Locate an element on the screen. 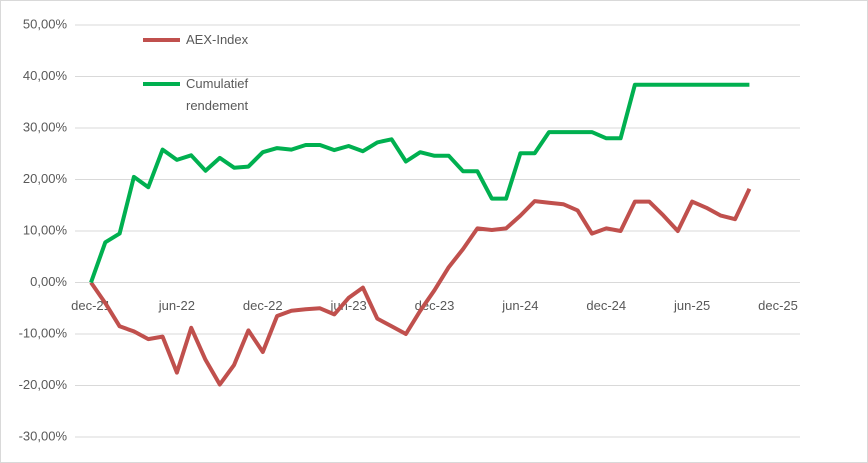 The height and width of the screenshot is (463, 868). x-tick-label: dec-24 is located at coordinates (606, 305).